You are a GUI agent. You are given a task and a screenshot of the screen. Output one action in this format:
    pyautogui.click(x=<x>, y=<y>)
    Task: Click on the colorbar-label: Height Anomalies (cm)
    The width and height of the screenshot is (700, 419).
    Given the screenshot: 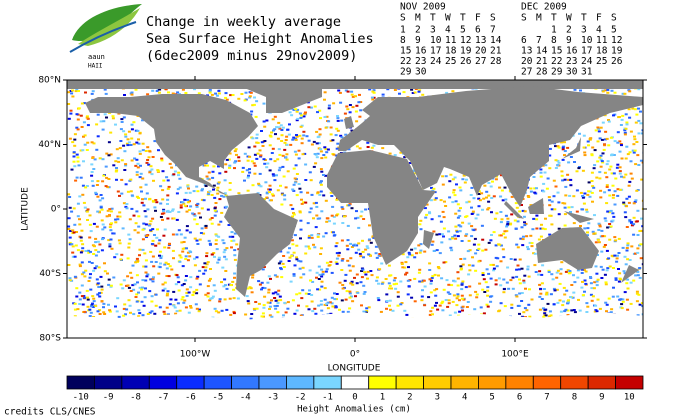 What is the action you would take?
    pyautogui.click(x=354, y=410)
    